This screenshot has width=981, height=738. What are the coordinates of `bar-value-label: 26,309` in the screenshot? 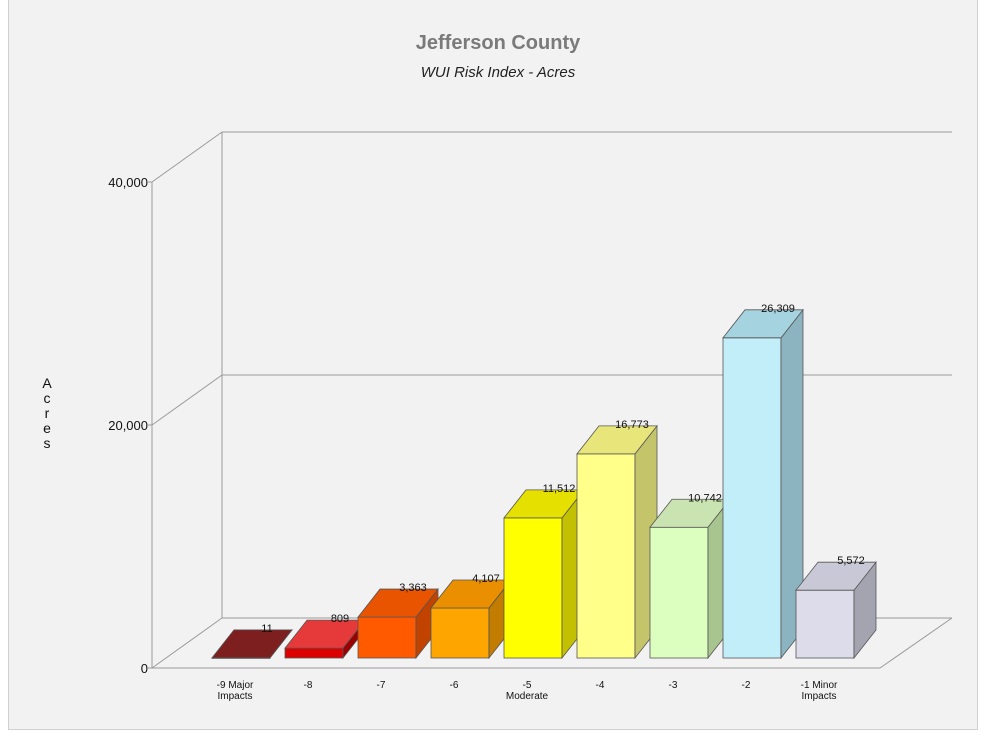 It's located at (778, 309).